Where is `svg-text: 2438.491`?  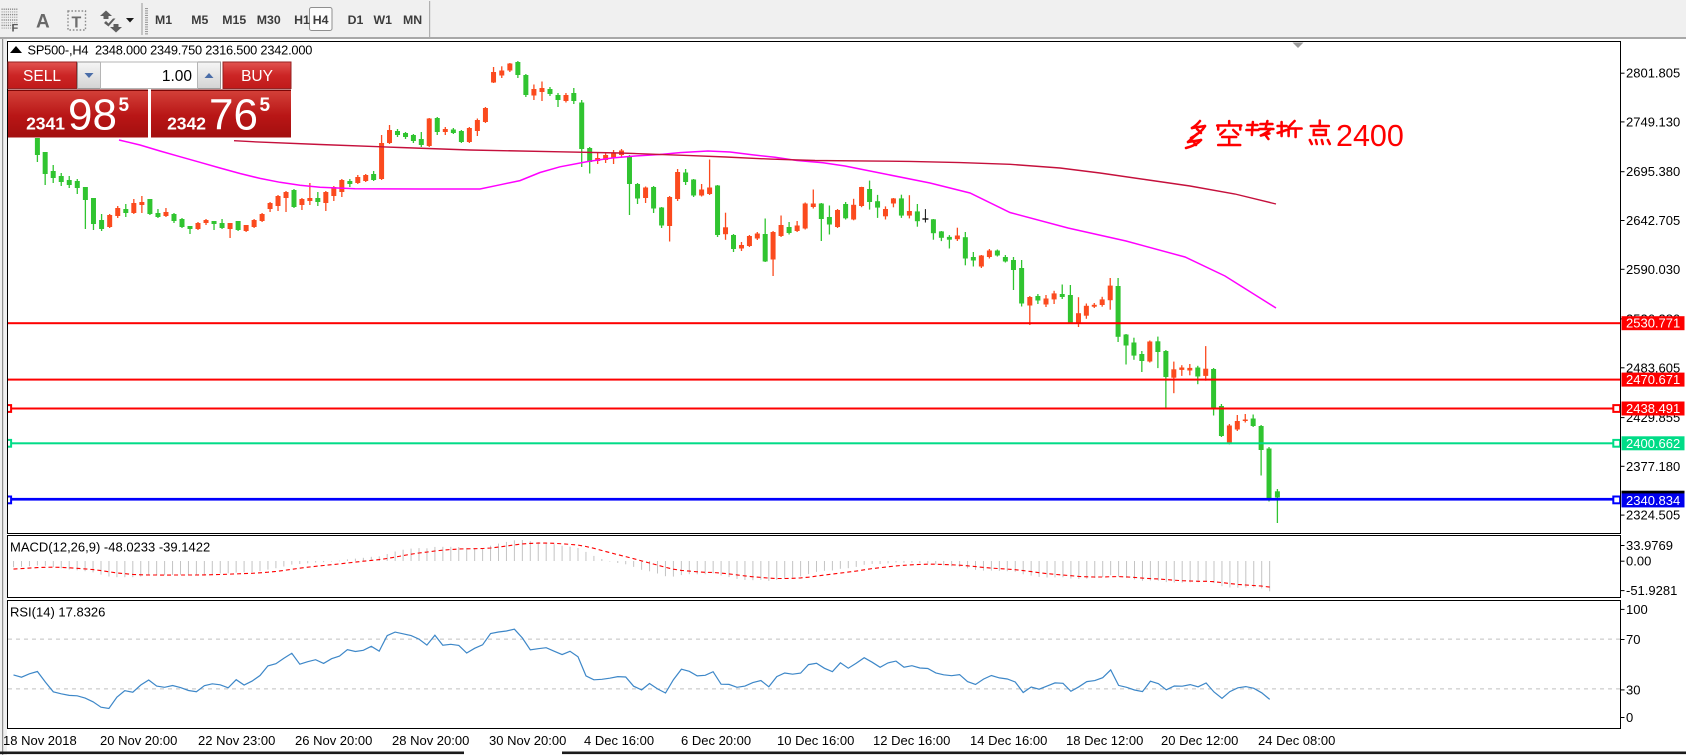
svg-text: 2438.491 is located at coordinates (1653, 408).